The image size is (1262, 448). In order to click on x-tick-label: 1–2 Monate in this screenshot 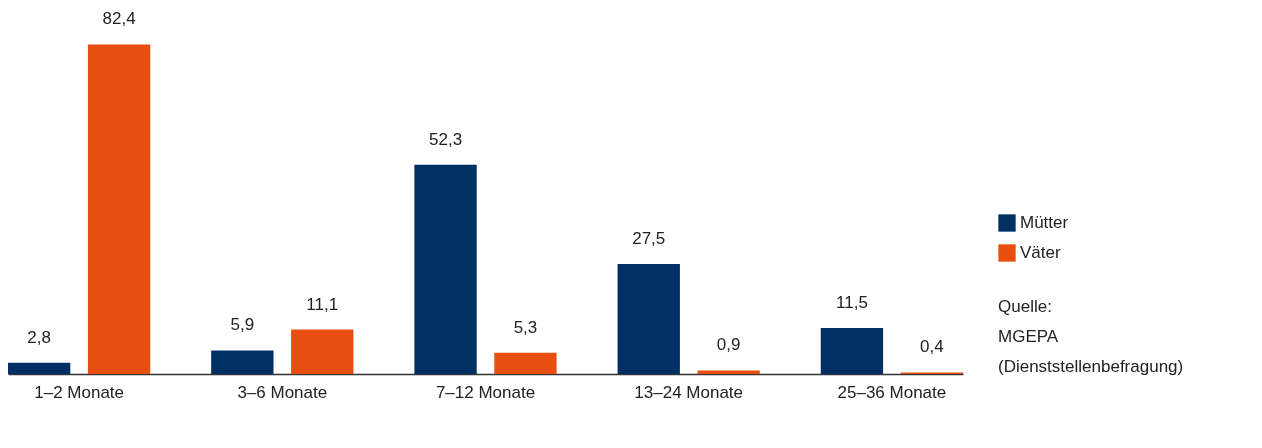, I will do `click(79, 392)`.